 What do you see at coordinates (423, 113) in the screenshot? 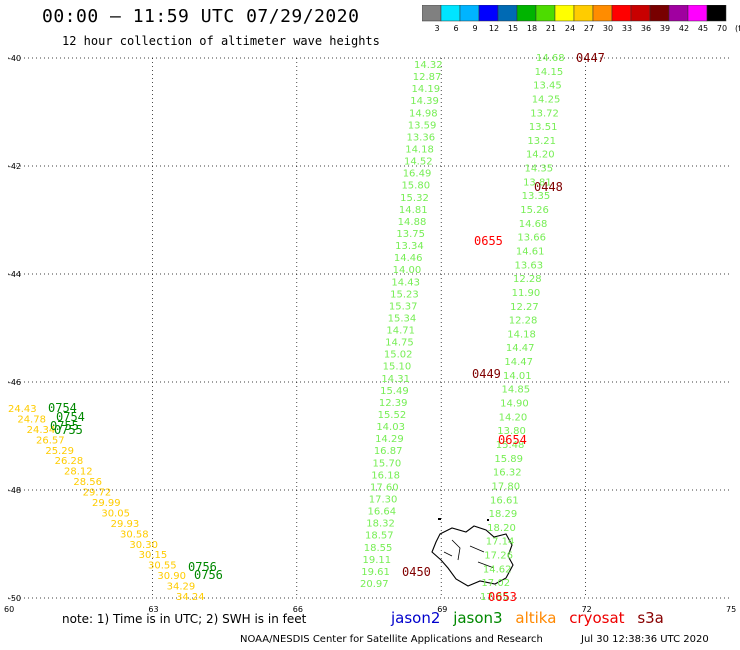
I see `wave-height-label: 14.98` at bounding box center [423, 113].